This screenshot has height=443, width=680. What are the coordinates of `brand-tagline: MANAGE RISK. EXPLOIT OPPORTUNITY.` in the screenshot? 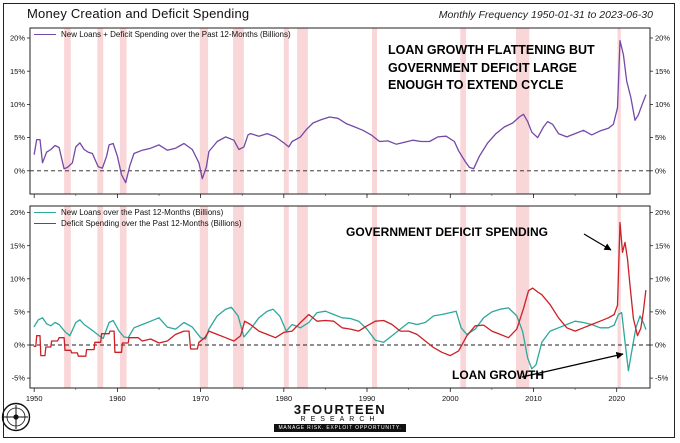 It's located at (340, 428).